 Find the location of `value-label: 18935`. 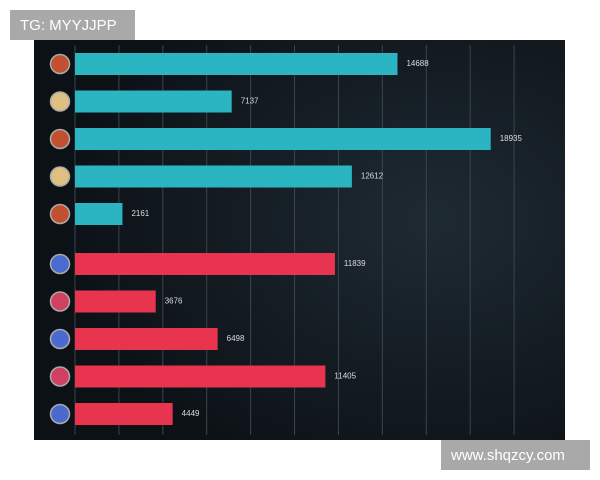

value-label: 18935 is located at coordinates (511, 138).